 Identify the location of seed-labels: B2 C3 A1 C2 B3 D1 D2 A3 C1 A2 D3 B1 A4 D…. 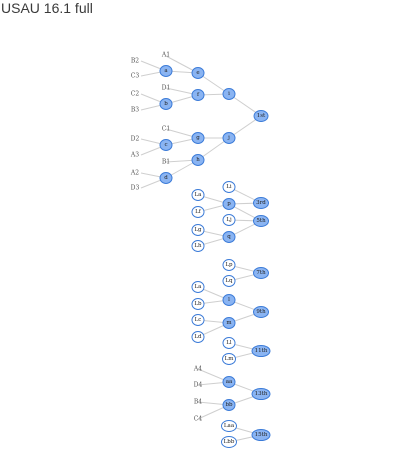
(166, 237).